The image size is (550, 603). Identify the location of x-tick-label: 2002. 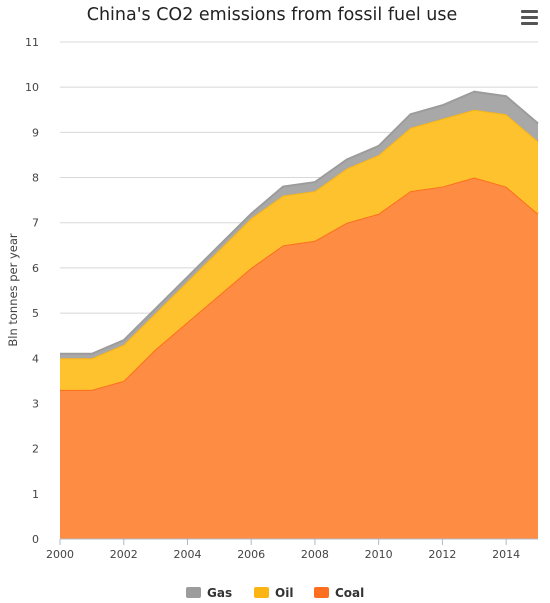
(124, 554).